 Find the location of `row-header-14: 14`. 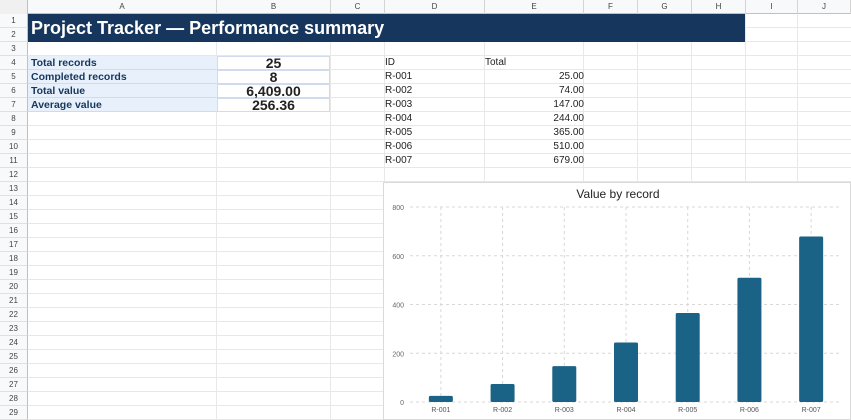

row-header-14: 14 is located at coordinates (14, 203).